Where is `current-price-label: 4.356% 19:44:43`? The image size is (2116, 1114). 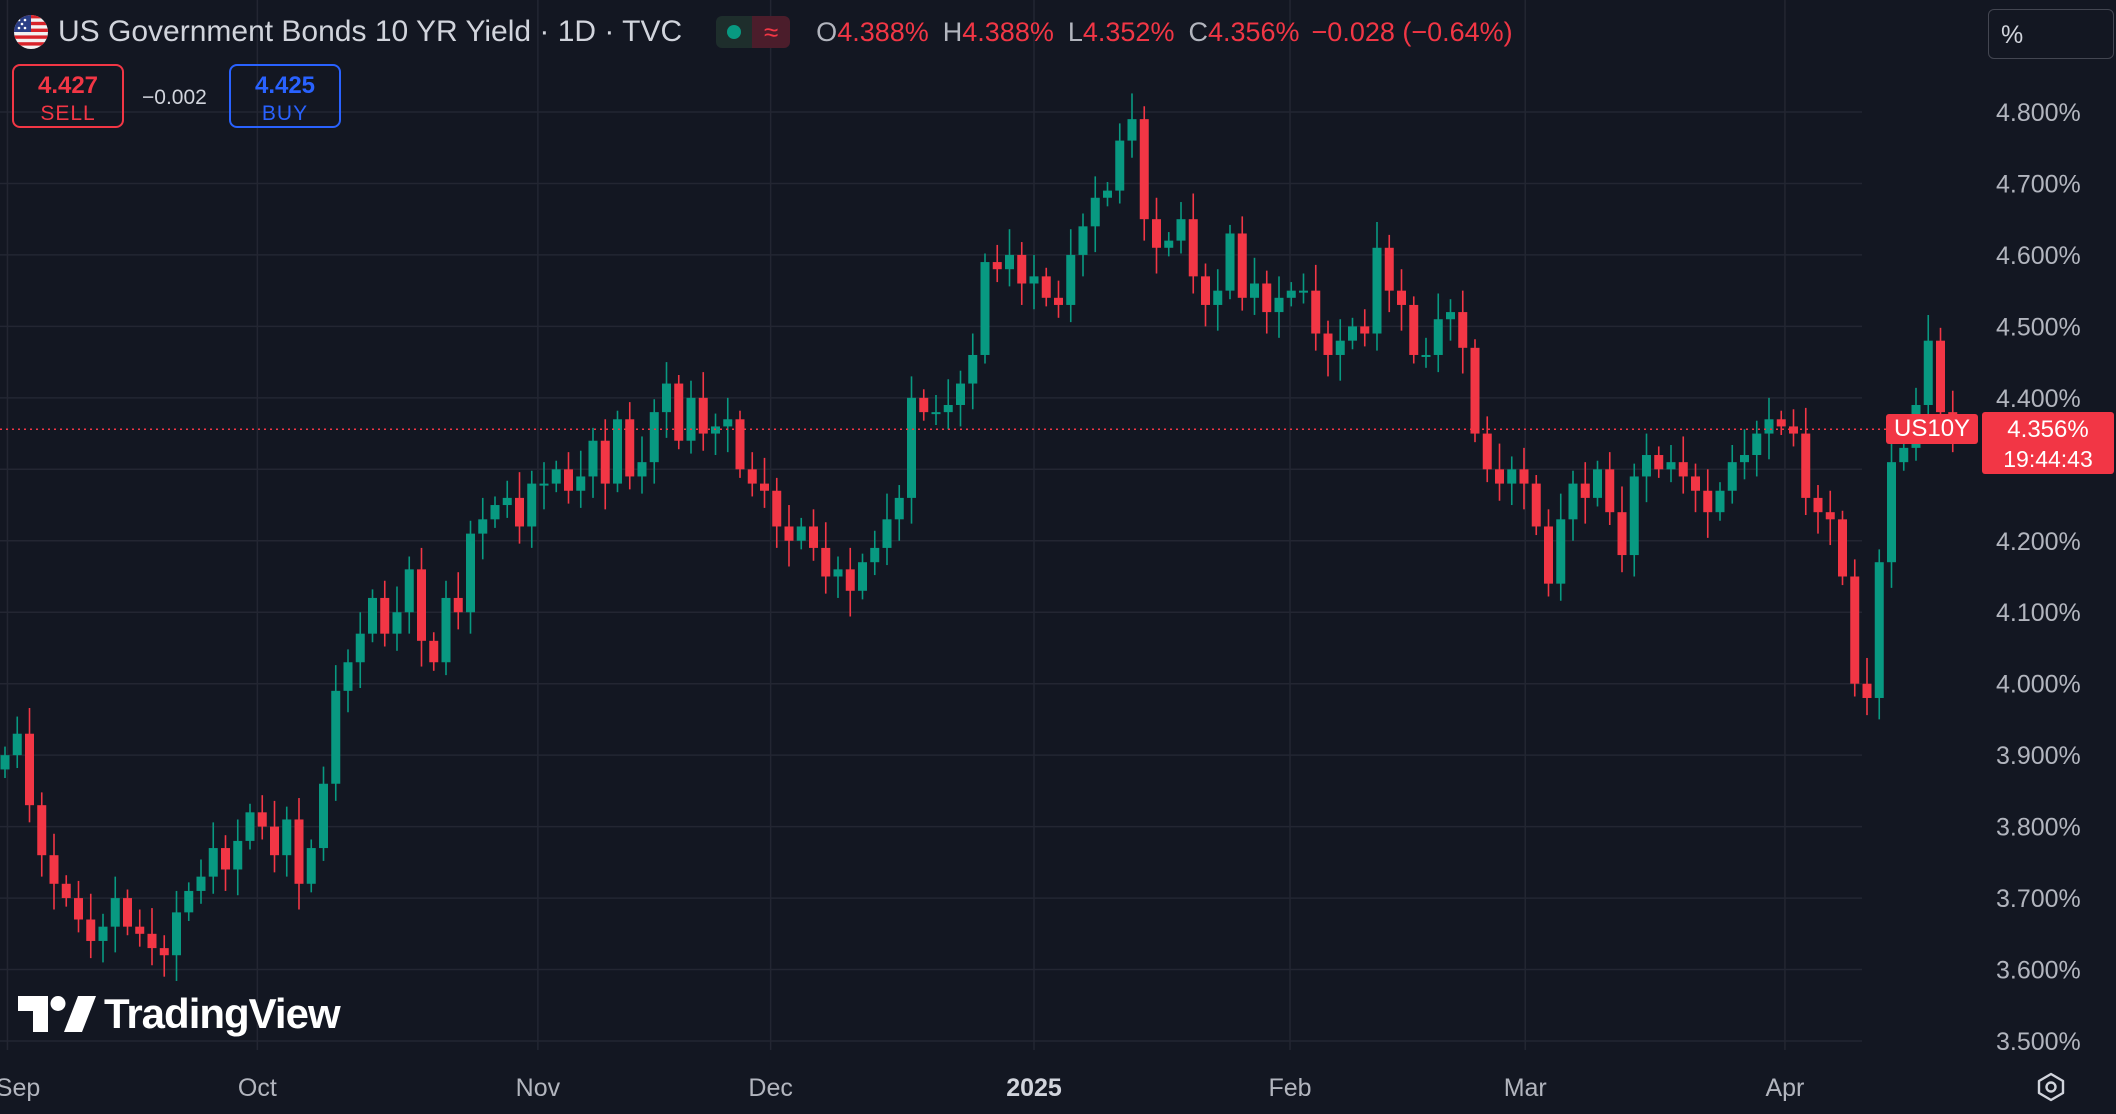 current-price-label: 4.356% 19:44:43 is located at coordinates (2048, 443).